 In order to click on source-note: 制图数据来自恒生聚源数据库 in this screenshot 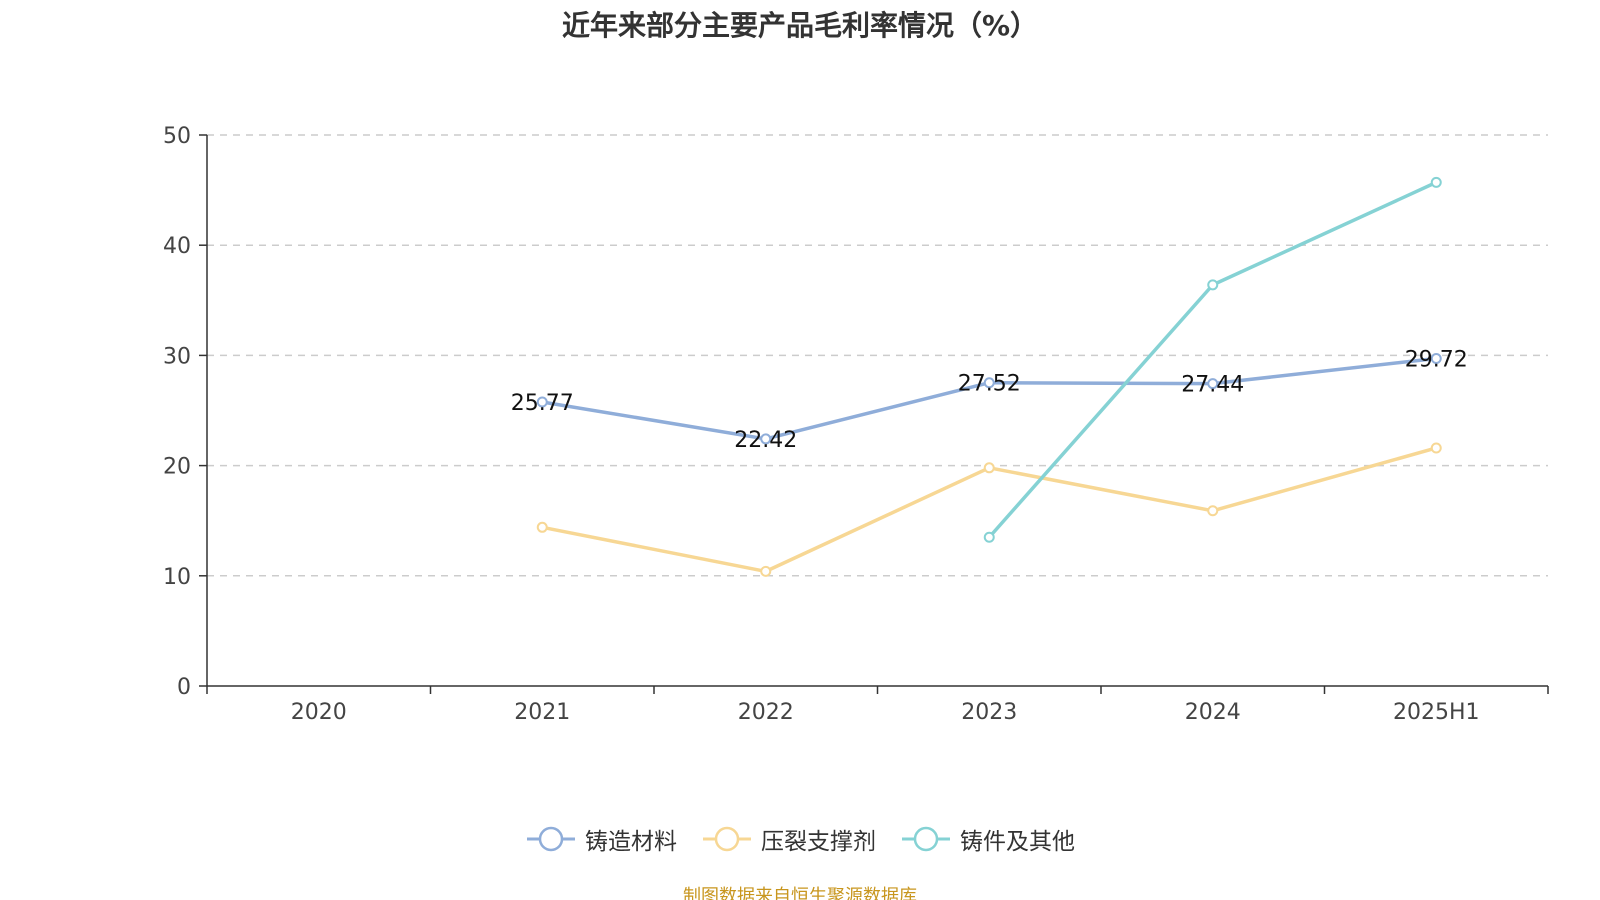, I will do `click(800, 893)`.